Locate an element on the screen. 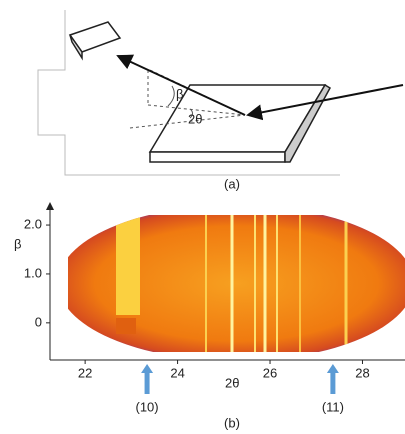  x-tick-label: 24 is located at coordinates (177, 372).